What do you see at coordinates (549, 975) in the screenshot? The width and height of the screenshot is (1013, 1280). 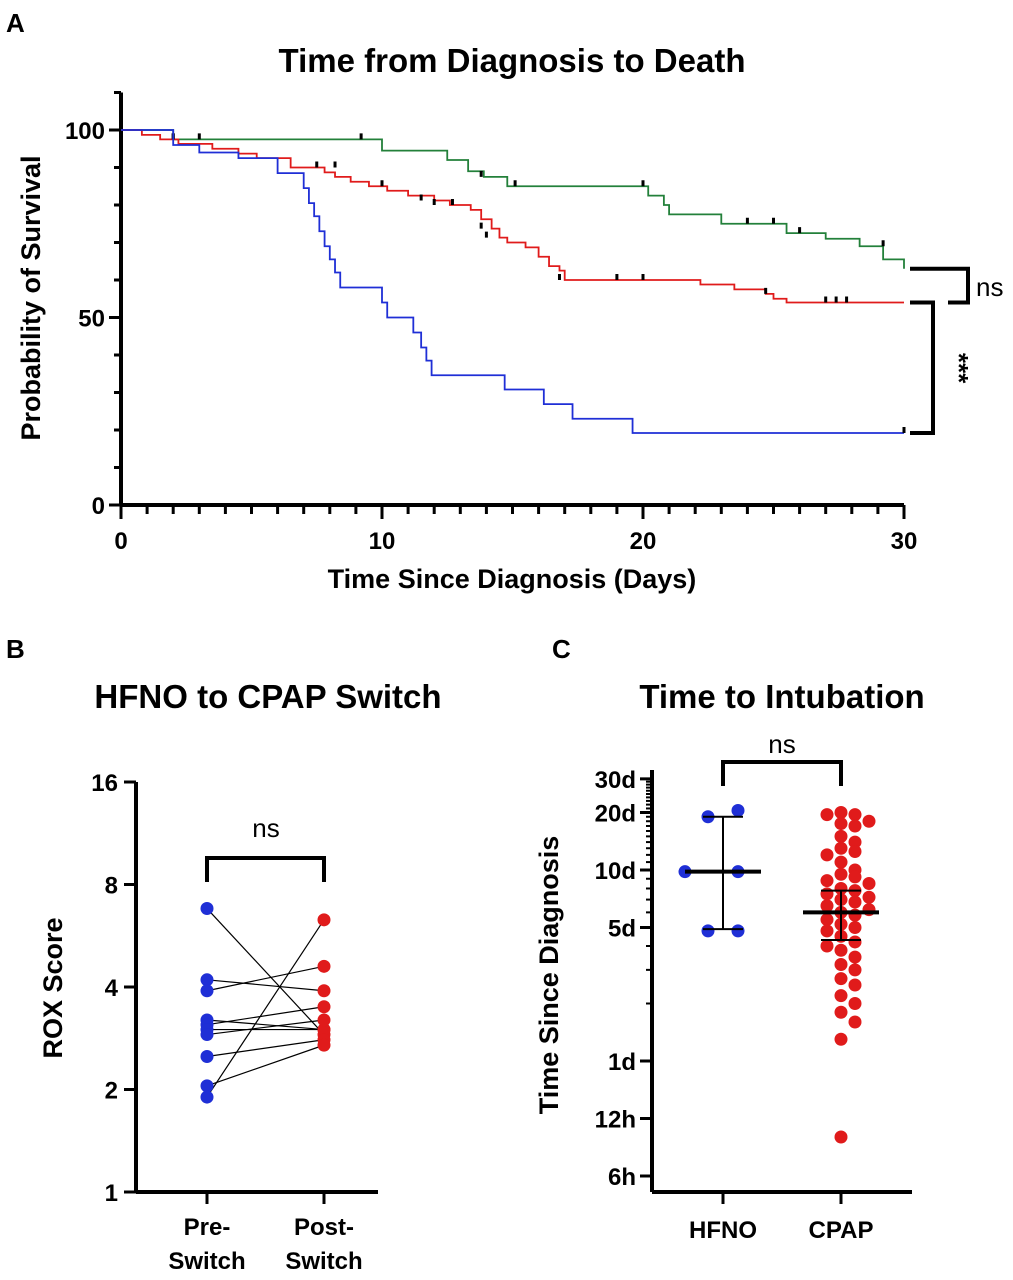 I see `panel-c-y-axis-label: Time Since Diagnosis` at bounding box center [549, 975].